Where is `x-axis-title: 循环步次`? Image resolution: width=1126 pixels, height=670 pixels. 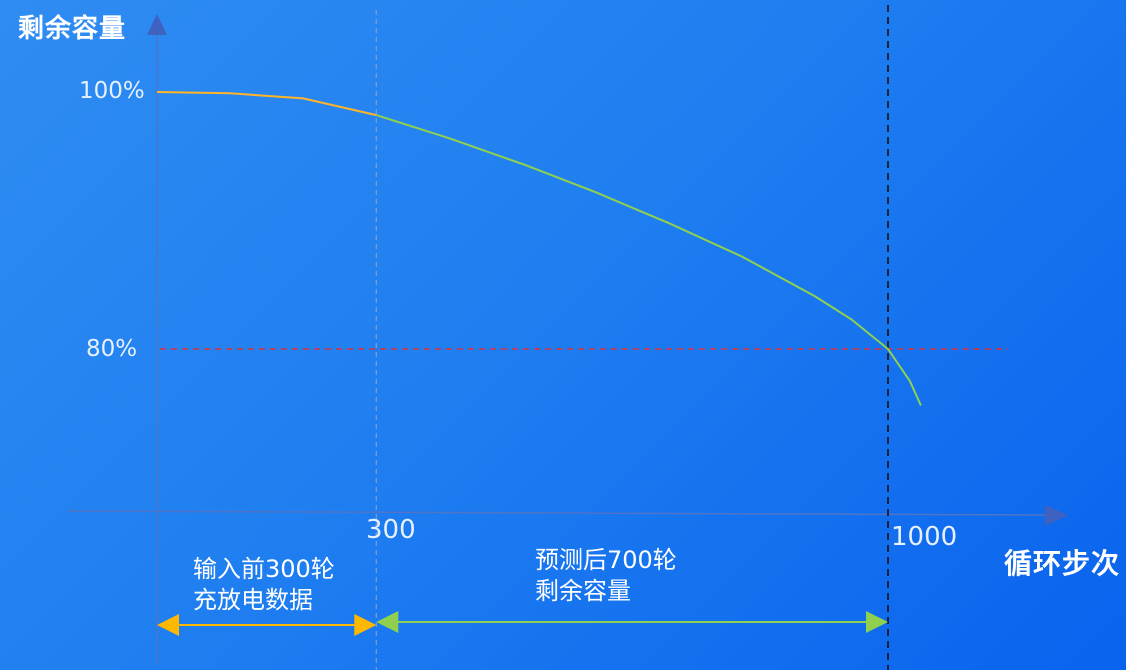 x-axis-title: 循环步次 is located at coordinates (1062, 563).